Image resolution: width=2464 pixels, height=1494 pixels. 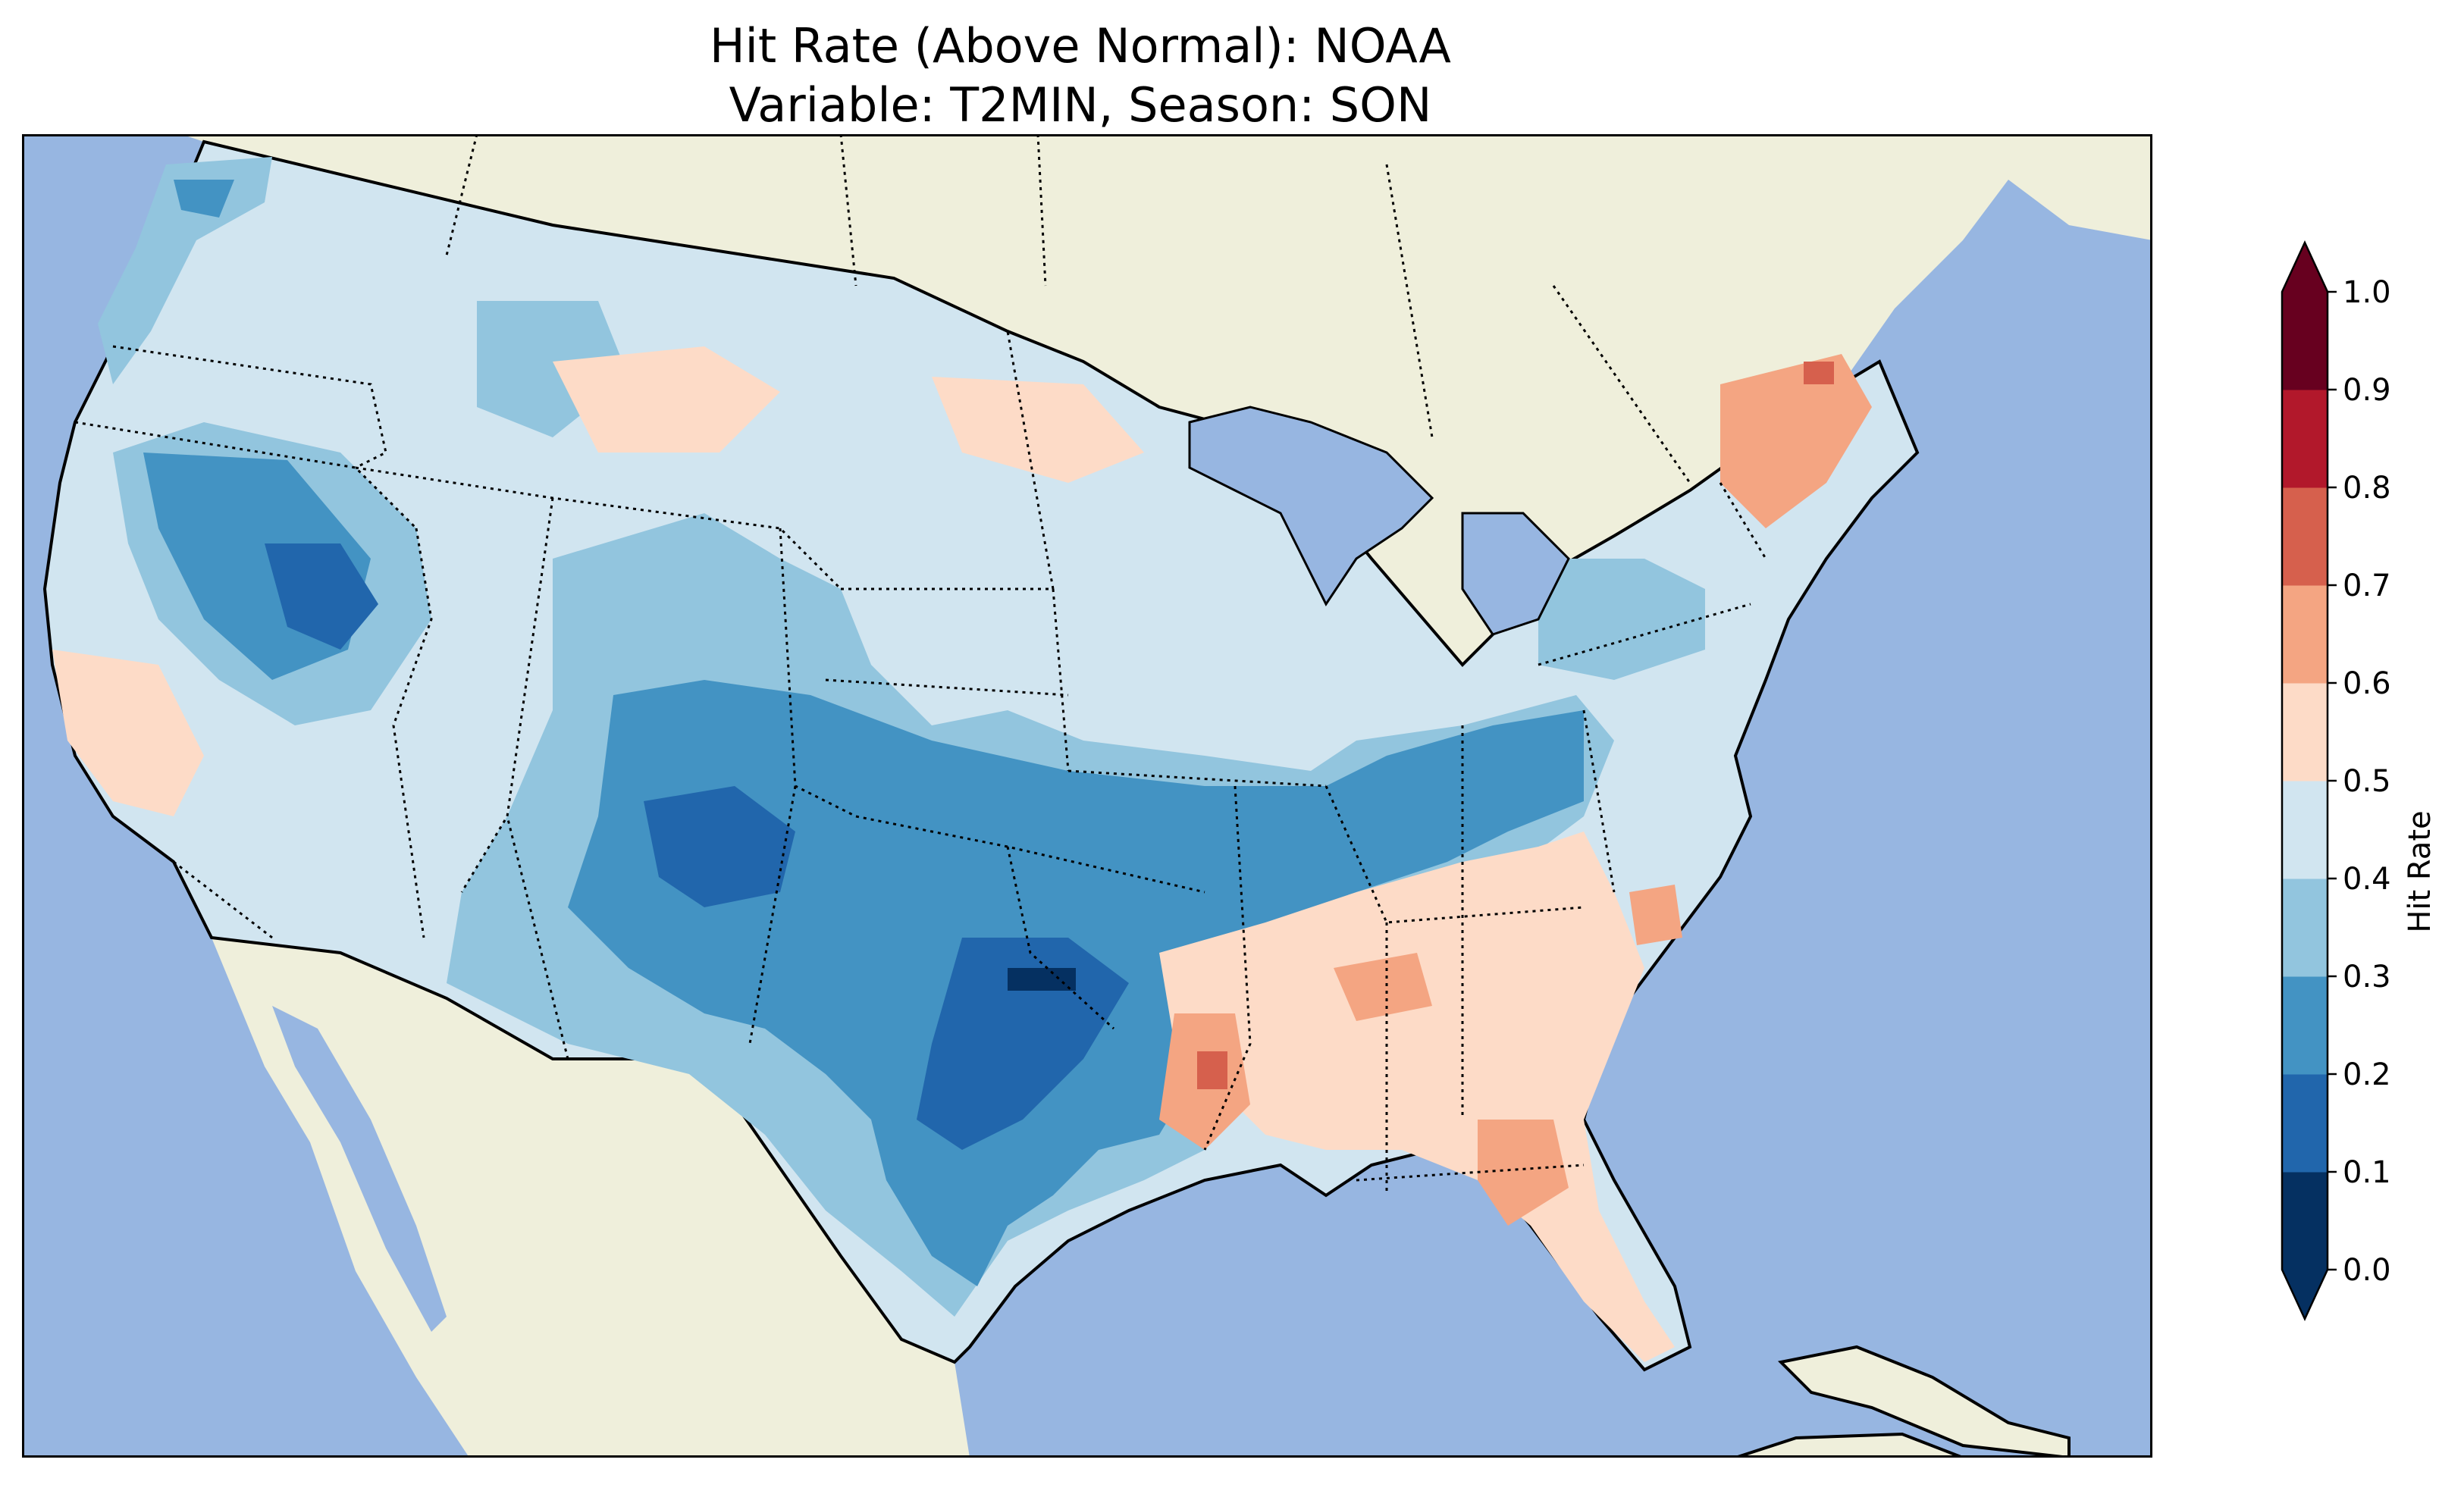 What do you see at coordinates (2367, 879) in the screenshot?
I see `colorbar-tick-label: 0.4` at bounding box center [2367, 879].